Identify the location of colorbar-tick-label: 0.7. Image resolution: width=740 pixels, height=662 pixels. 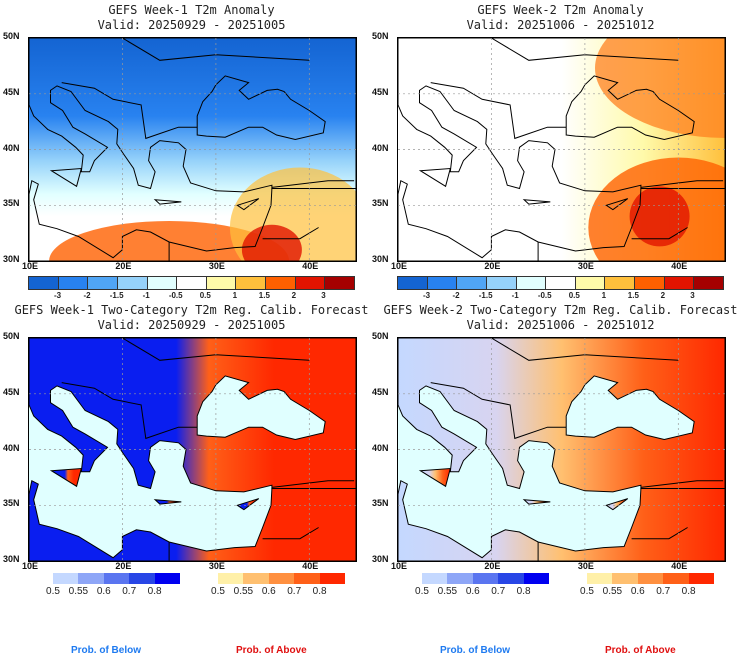
(129, 591).